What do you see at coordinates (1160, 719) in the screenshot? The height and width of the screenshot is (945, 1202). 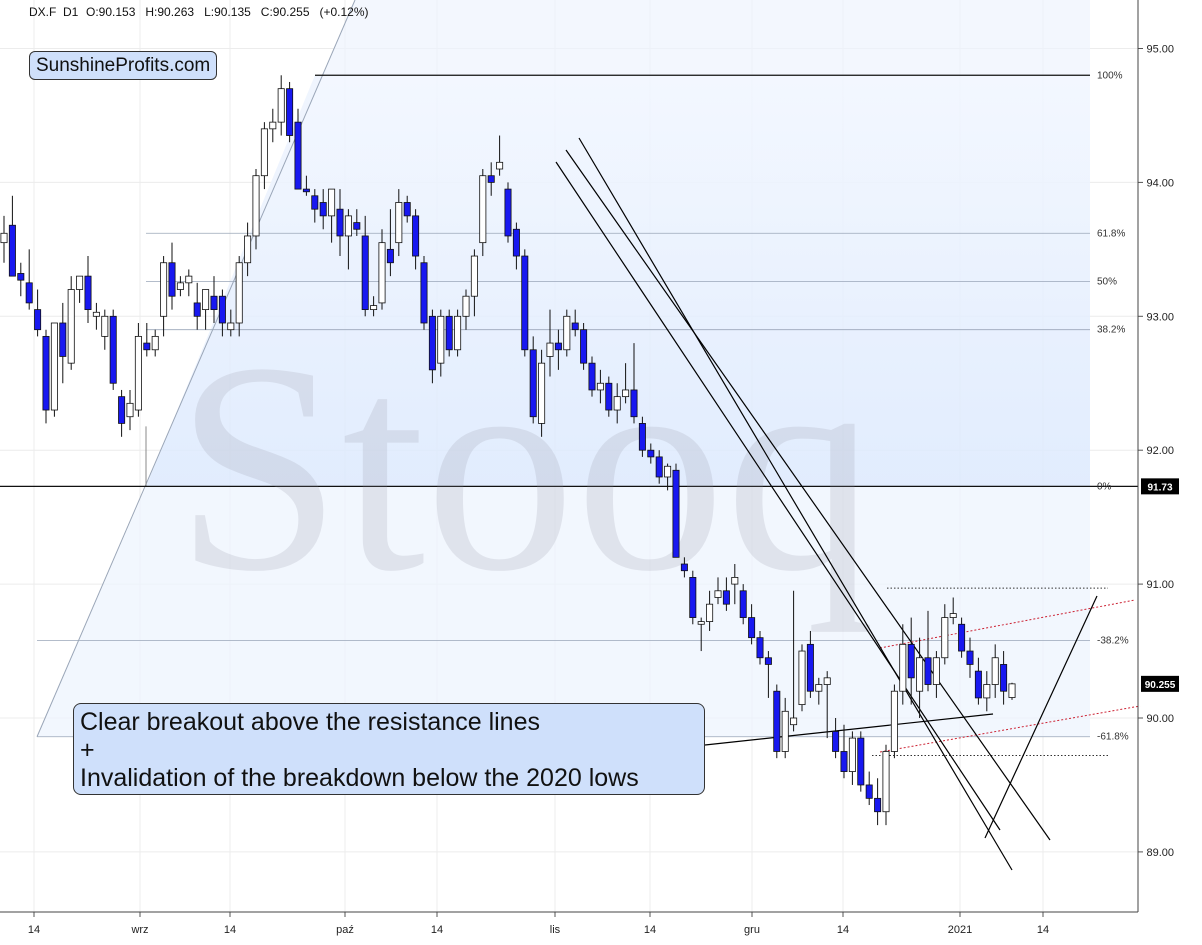 I see `y-tick-label: 90.00` at bounding box center [1160, 719].